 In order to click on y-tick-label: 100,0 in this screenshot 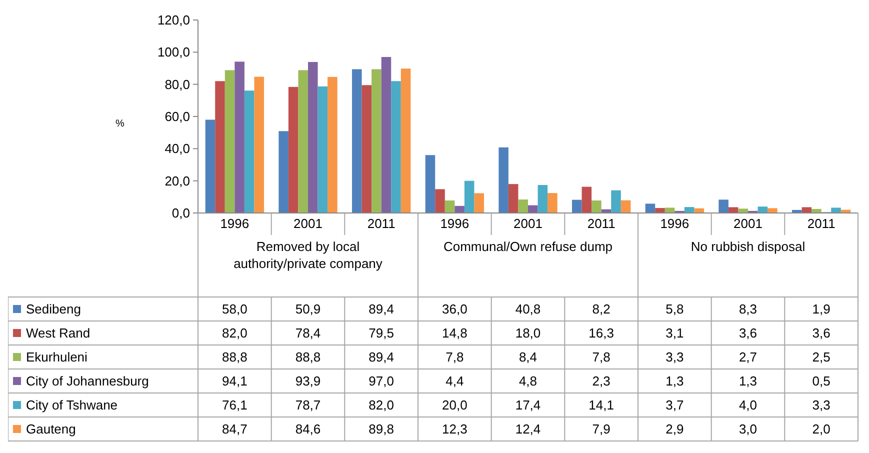, I will do `click(173, 52)`.